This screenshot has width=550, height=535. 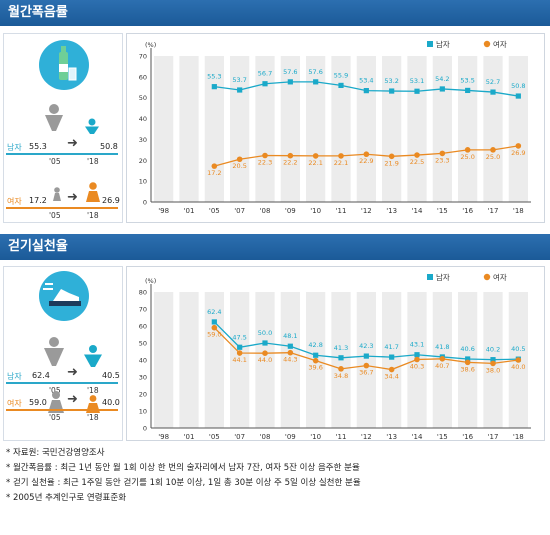 I want to click on x-tick-label: '05, so click(x=214, y=436).